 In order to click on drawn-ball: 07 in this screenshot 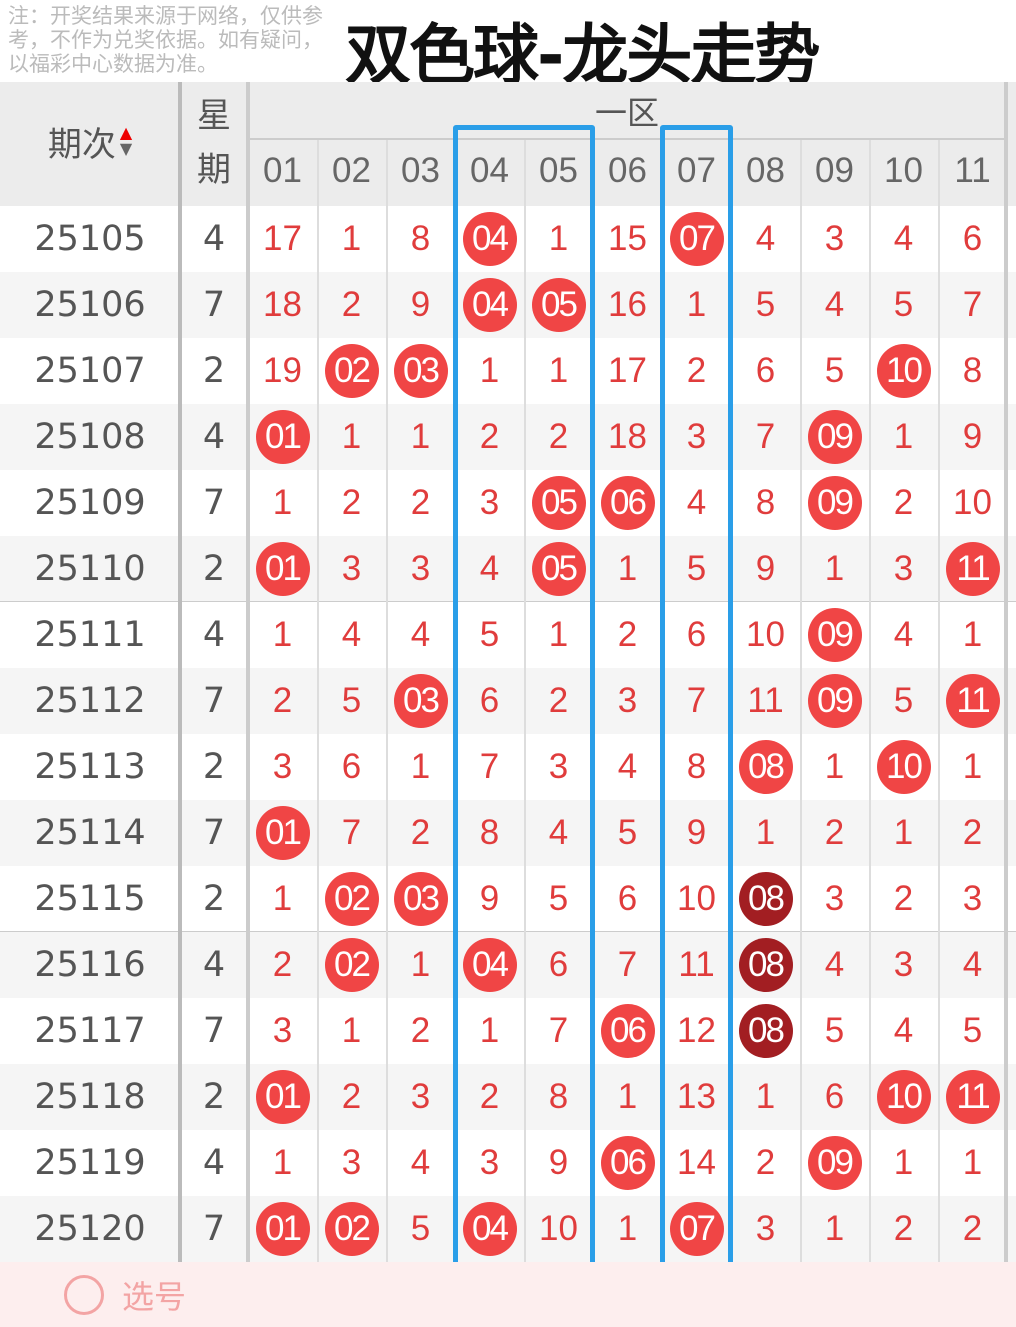, I will do `click(696, 1229)`.